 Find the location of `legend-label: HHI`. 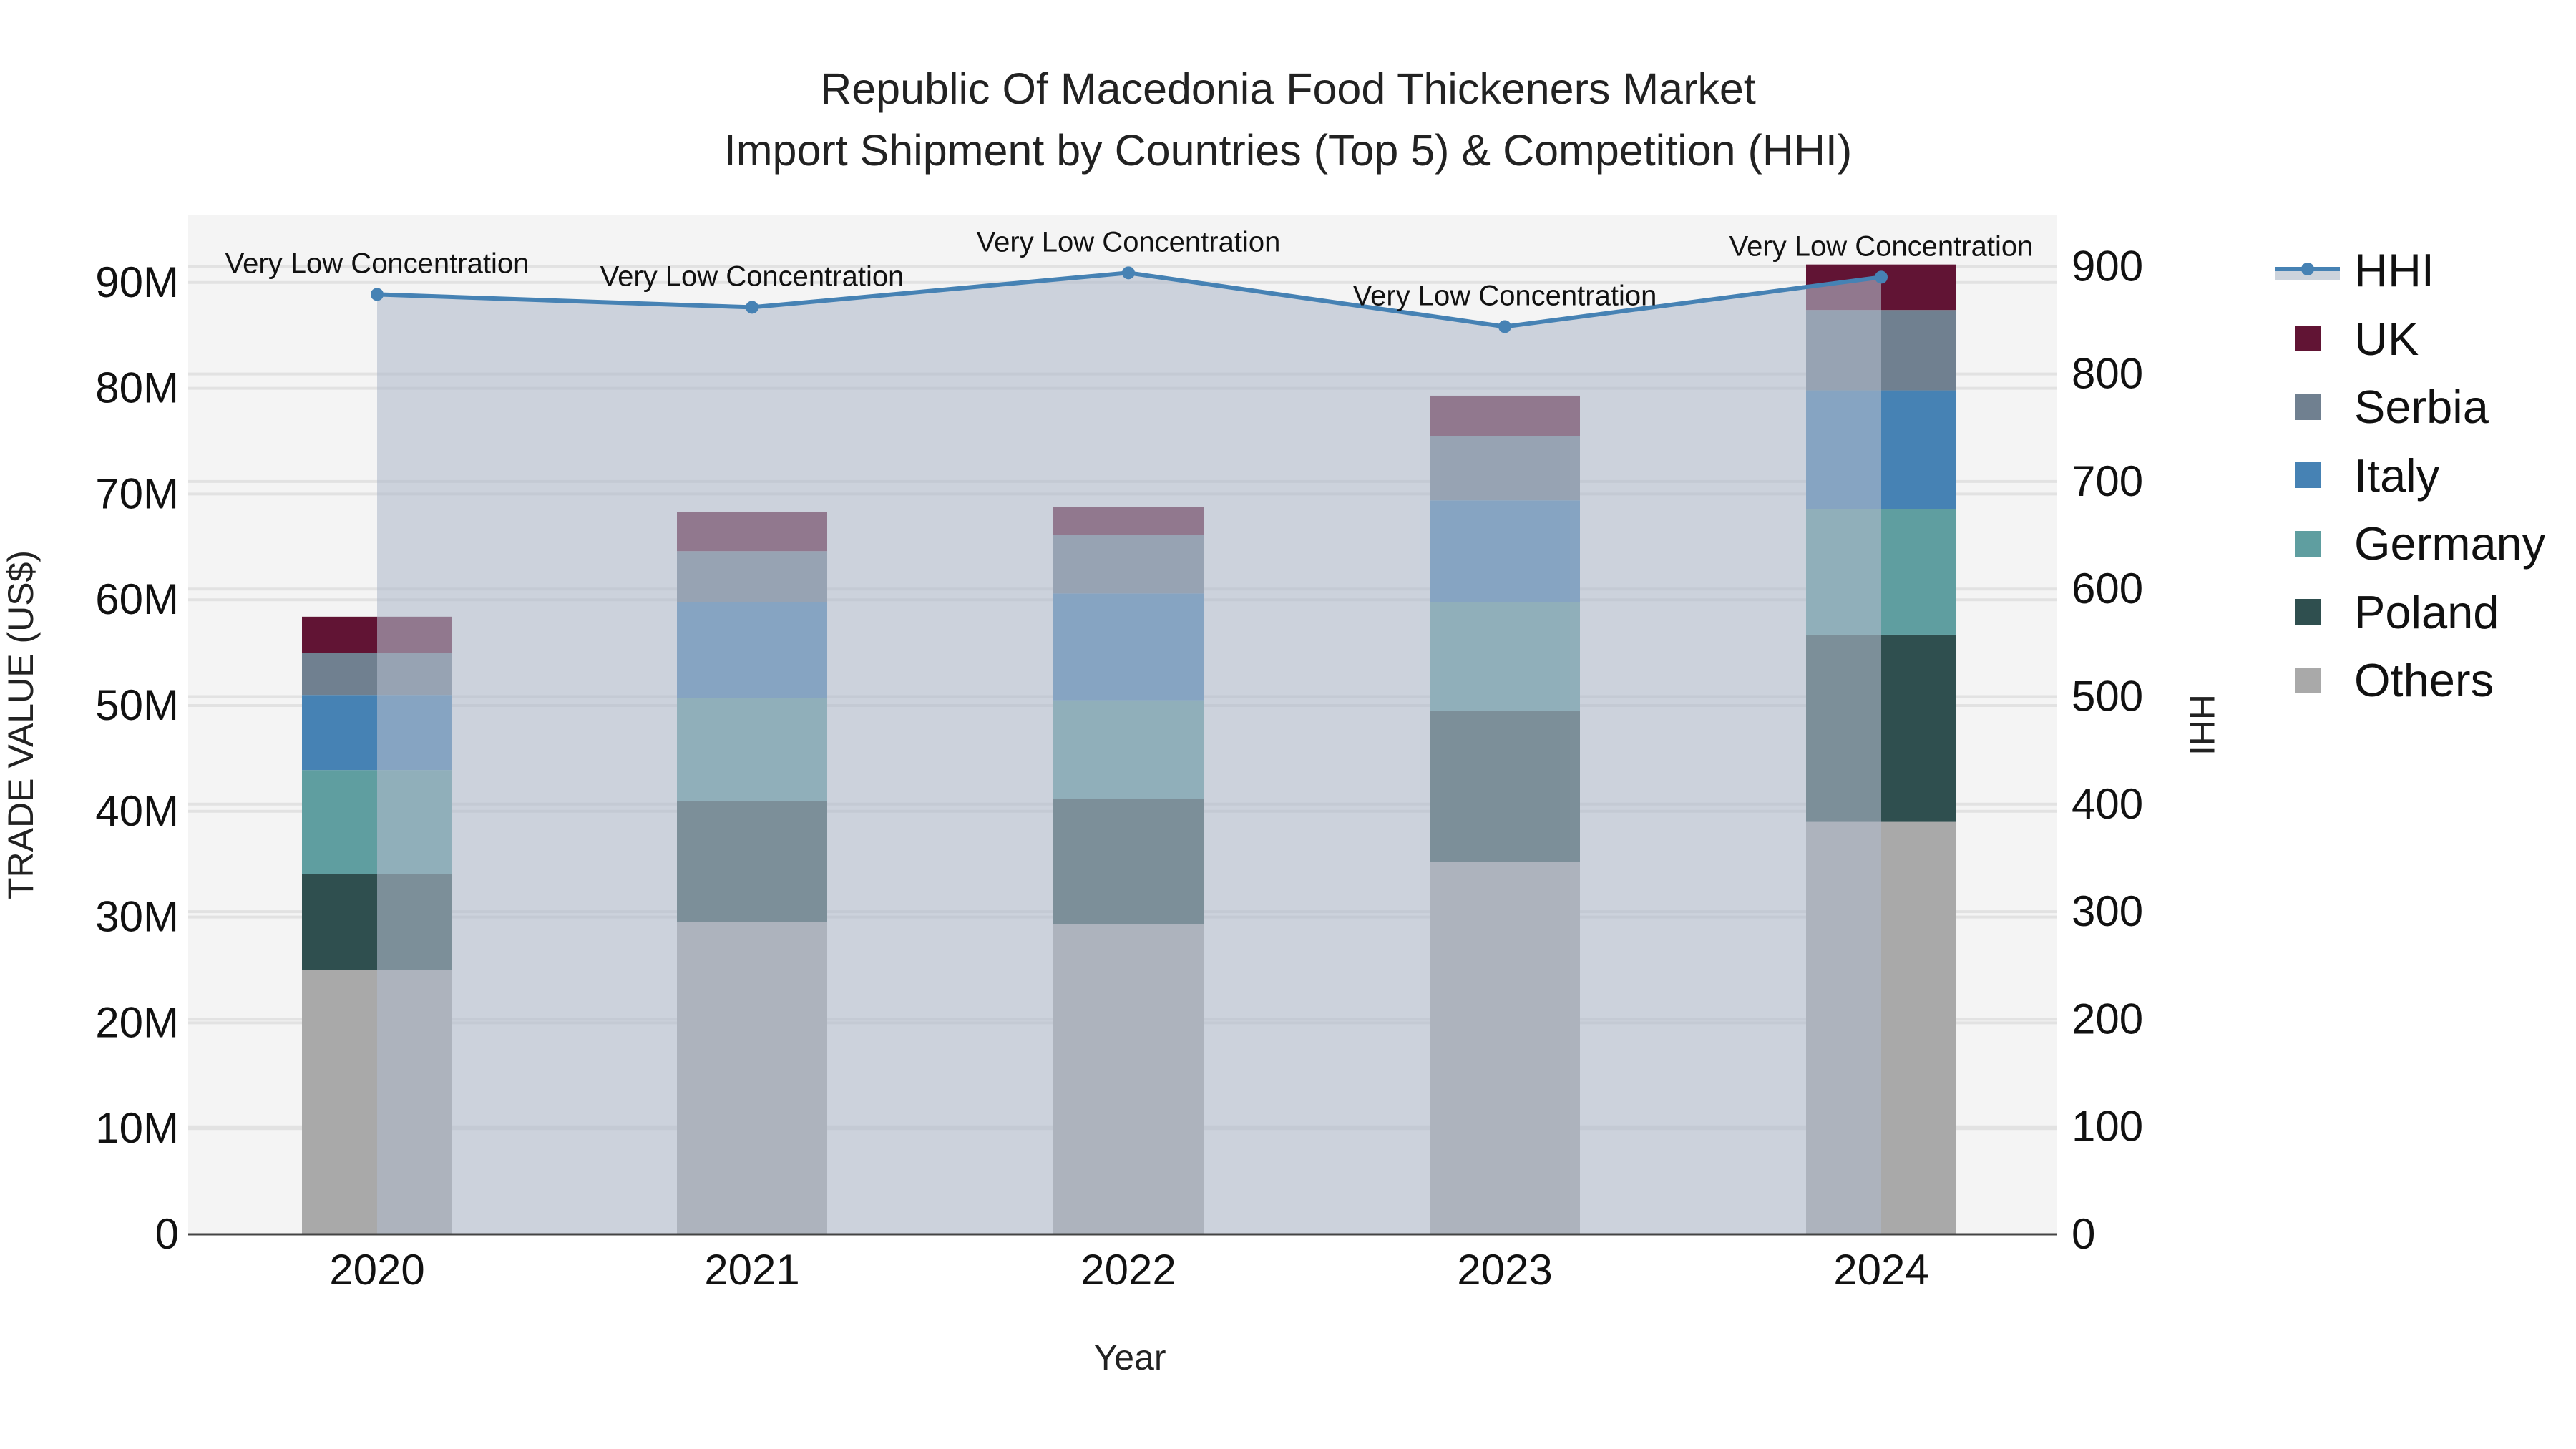

legend-label: HHI is located at coordinates (2394, 270).